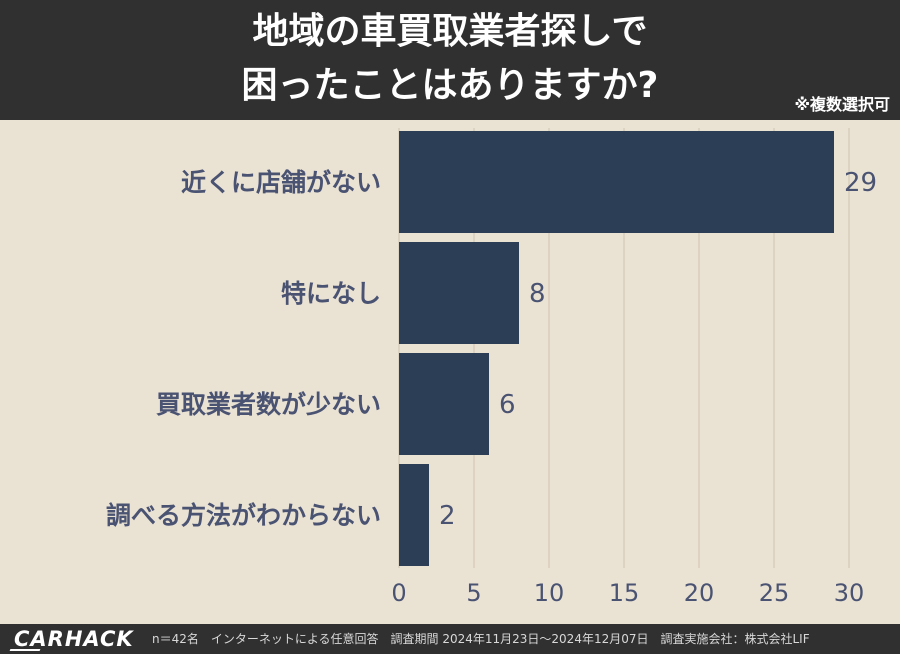 The height and width of the screenshot is (654, 900). What do you see at coordinates (331, 293) in the screenshot?
I see `category-label-1: 特になし` at bounding box center [331, 293].